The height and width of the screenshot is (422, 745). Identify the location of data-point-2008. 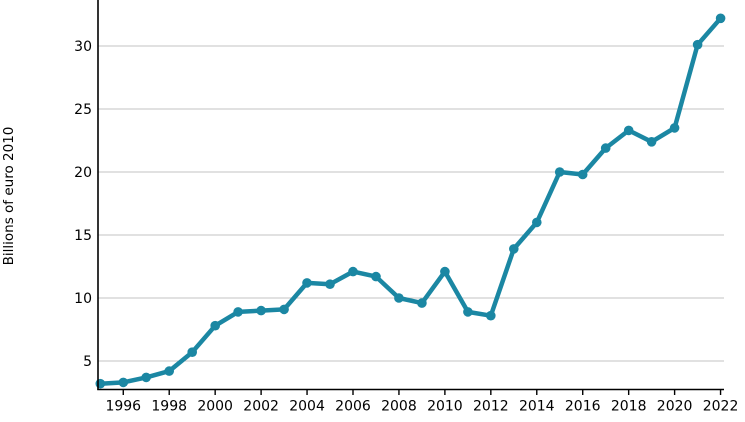
(399, 298).